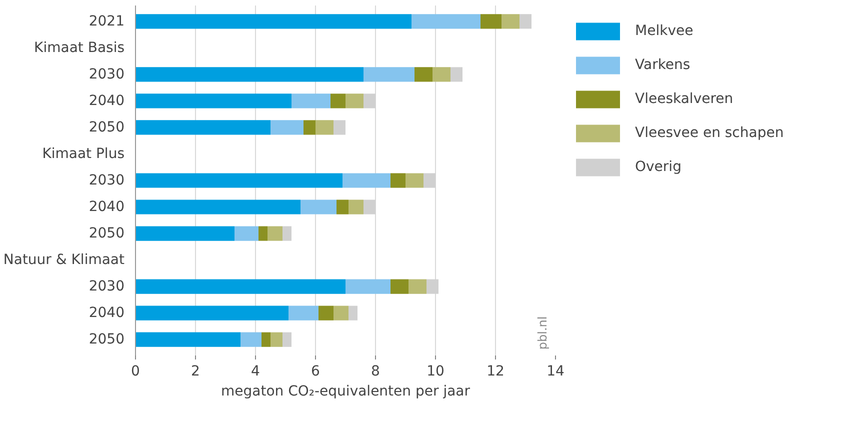 The width and height of the screenshot is (867, 440). I want to click on x-tick-label: 2, so click(195, 372).